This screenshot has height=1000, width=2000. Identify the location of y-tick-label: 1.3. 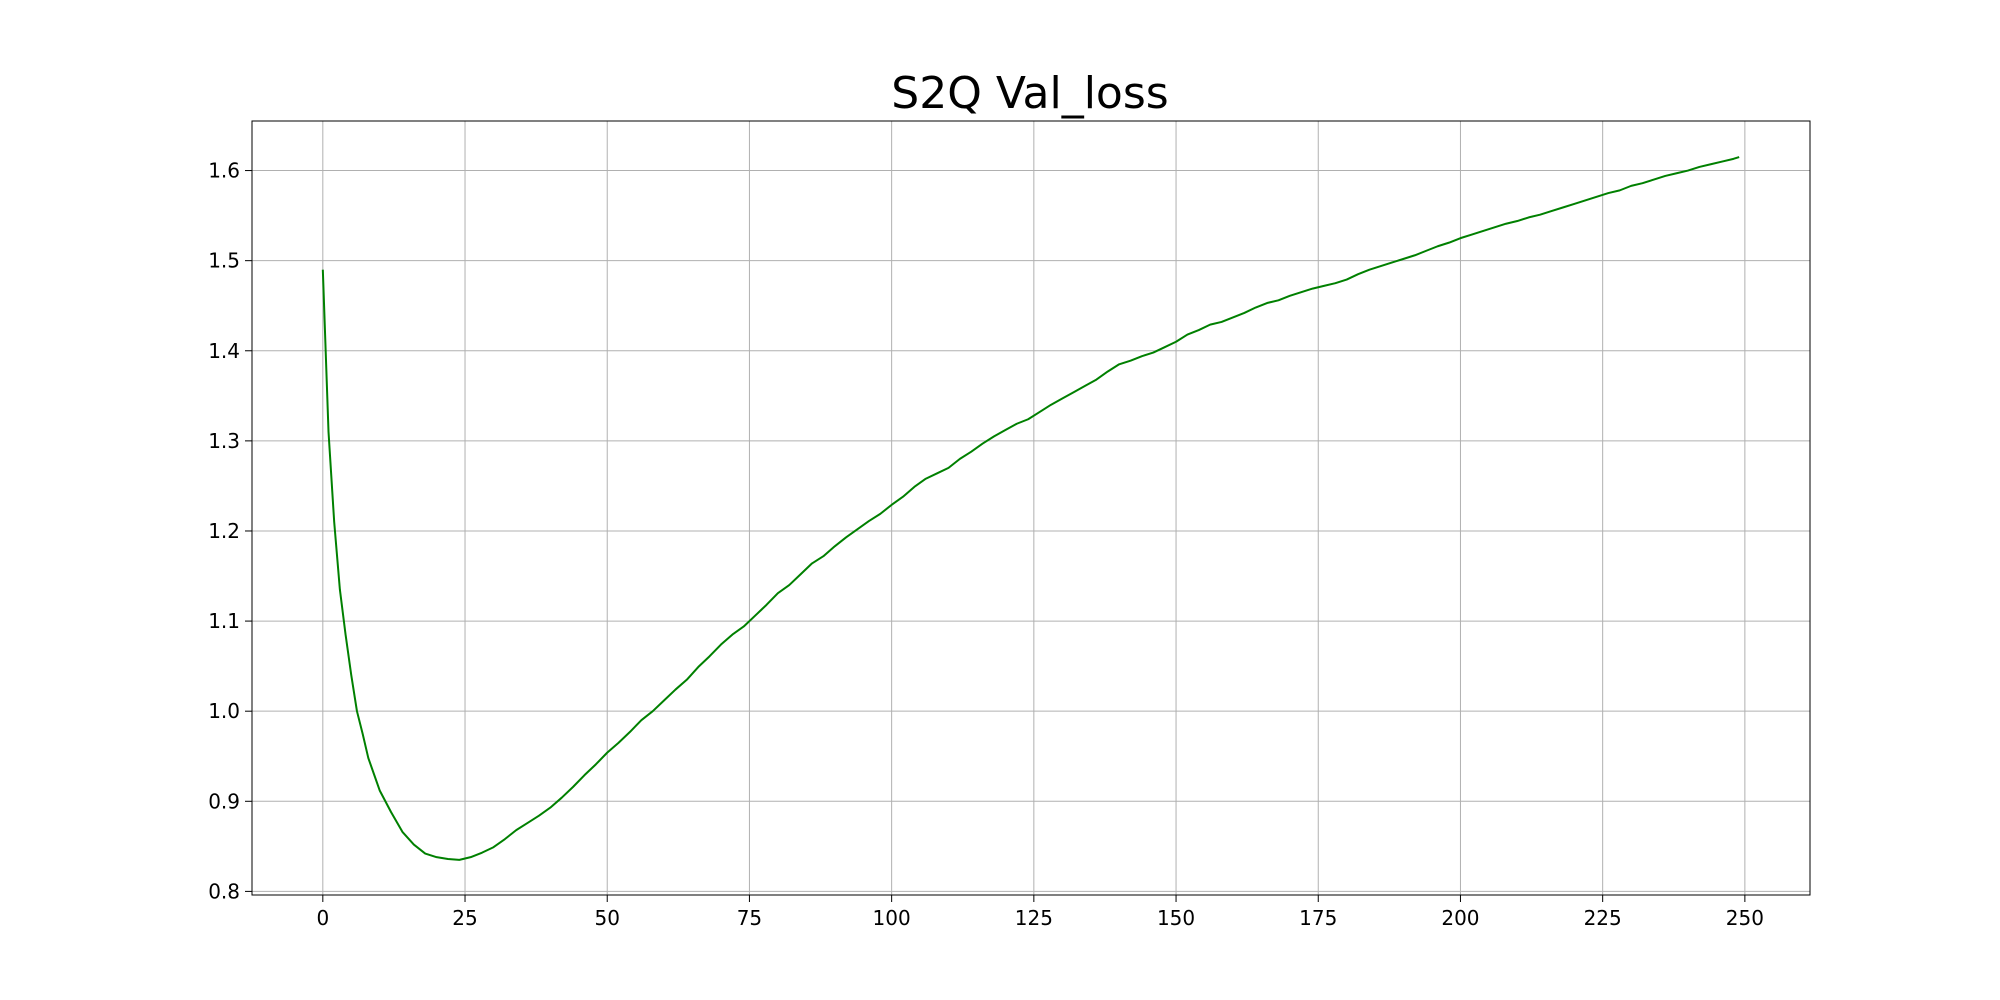
(224, 441).